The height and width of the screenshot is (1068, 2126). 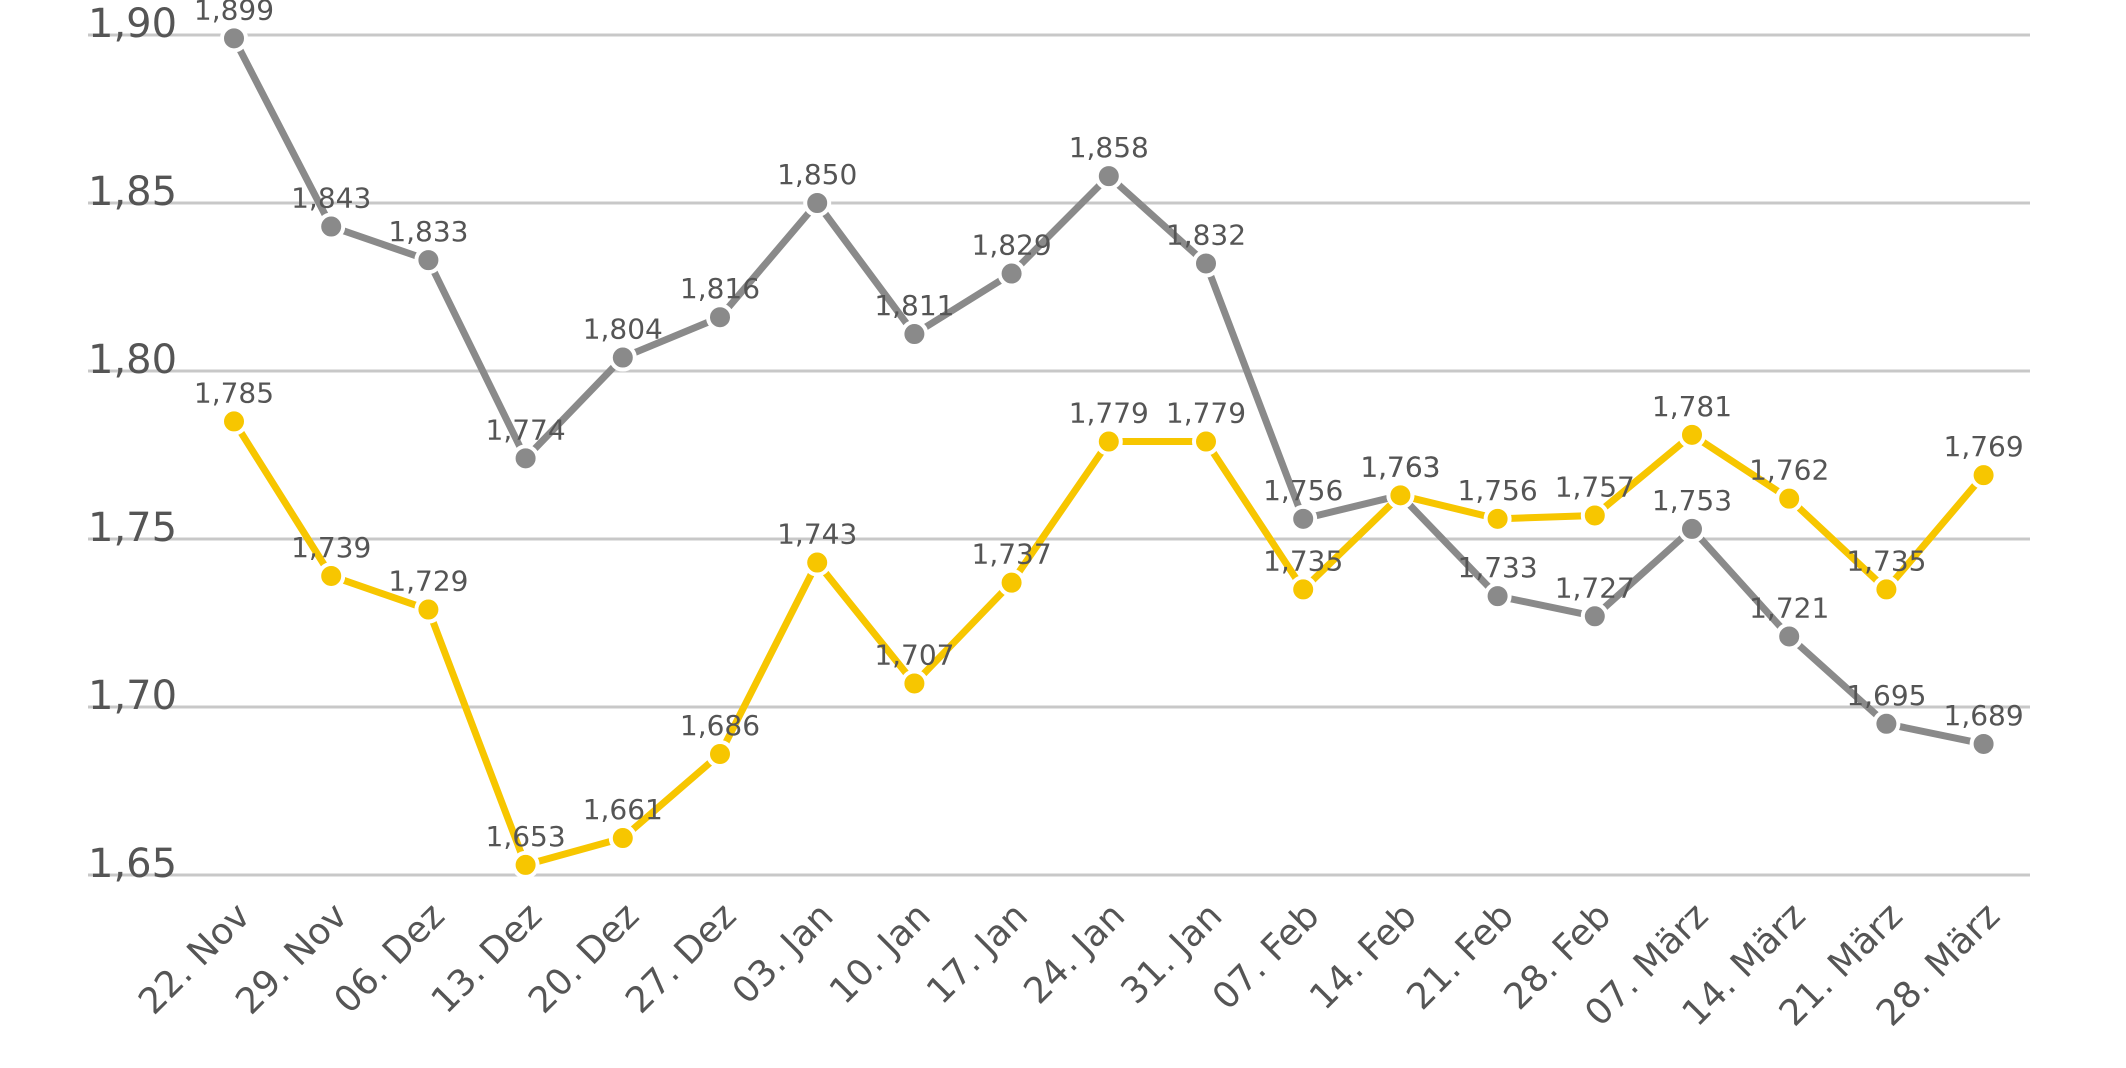 What do you see at coordinates (234, 392) in the screenshot?
I see `data-label-yellow: 1,785` at bounding box center [234, 392].